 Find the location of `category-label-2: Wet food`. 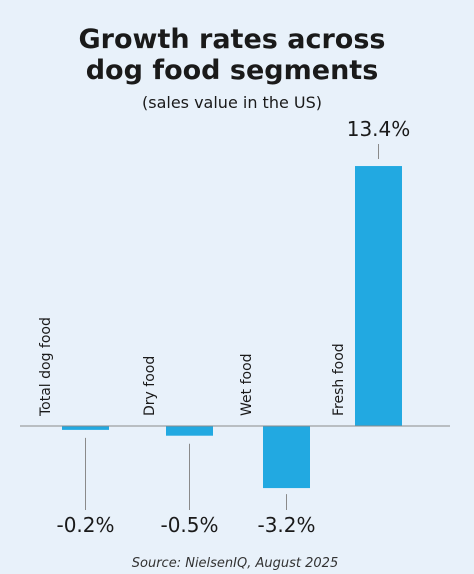

category-label-2: Wet food is located at coordinates (247, 384).